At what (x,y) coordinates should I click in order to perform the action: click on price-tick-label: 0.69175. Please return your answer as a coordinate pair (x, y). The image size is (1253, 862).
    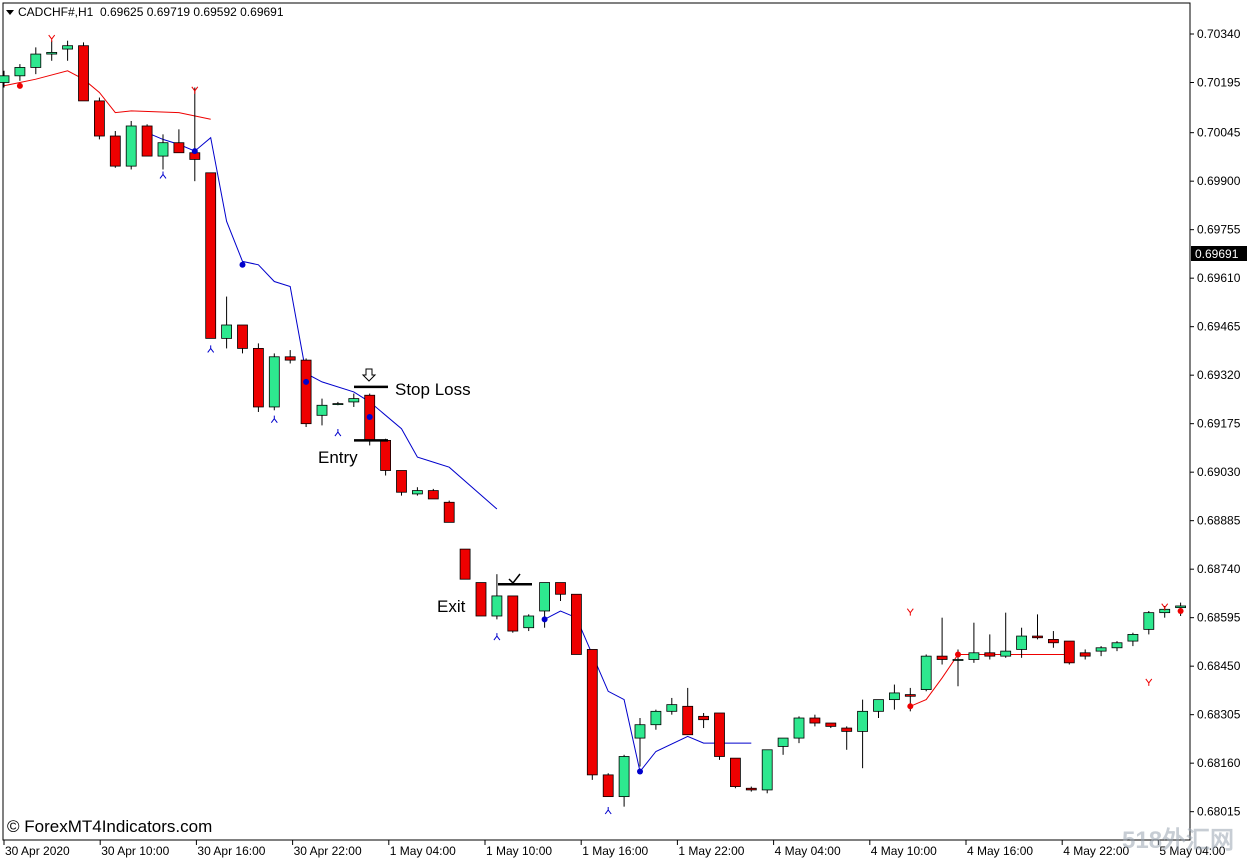
    Looking at the image, I should click on (1219, 424).